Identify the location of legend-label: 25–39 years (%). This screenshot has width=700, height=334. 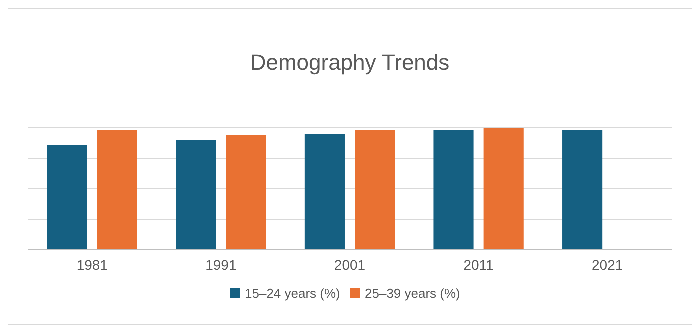
(412, 293).